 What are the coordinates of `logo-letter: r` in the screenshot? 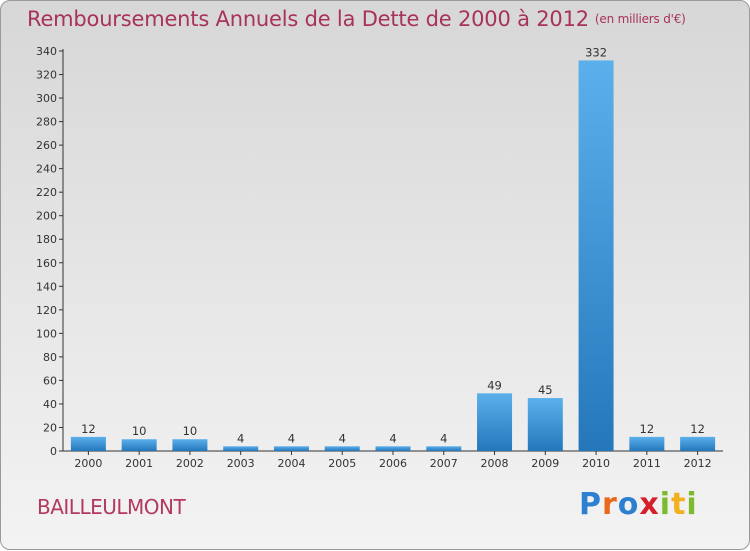 It's located at (610, 504).